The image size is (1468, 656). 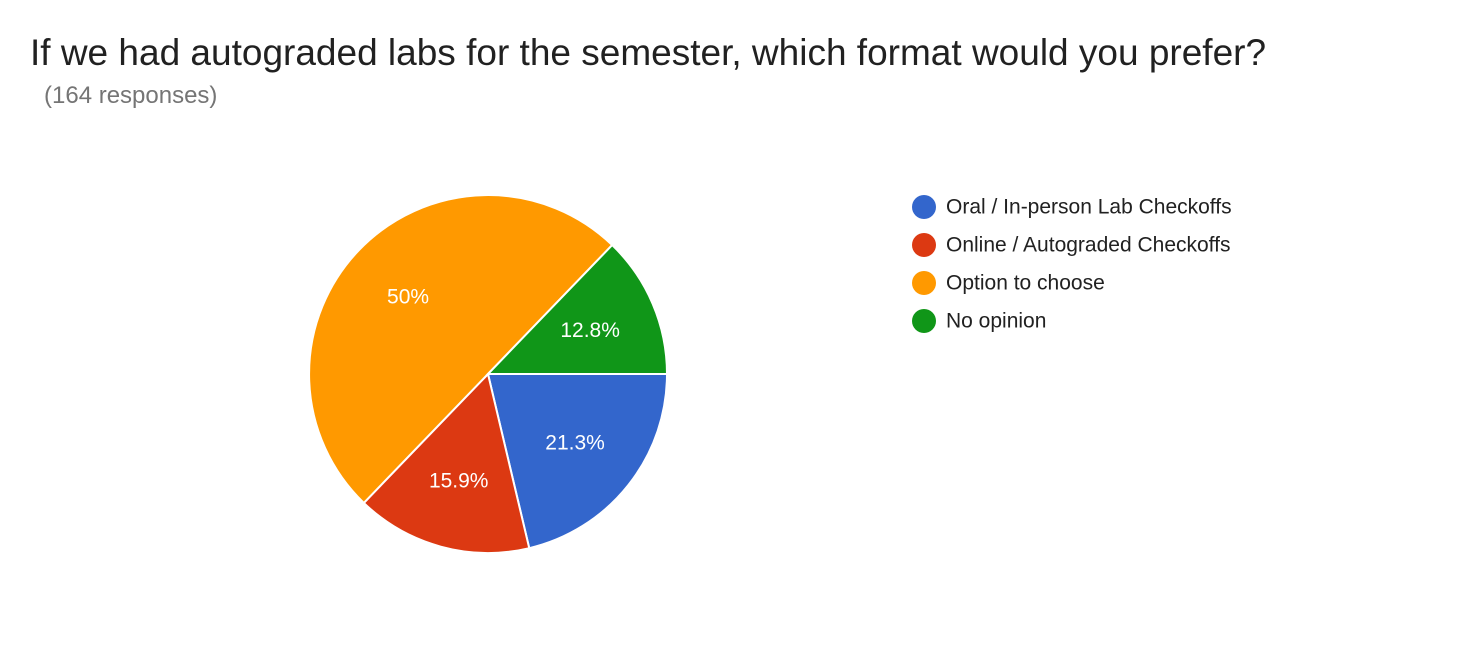 I want to click on pie-slice-label-0: 21.3%, so click(x=575, y=442).